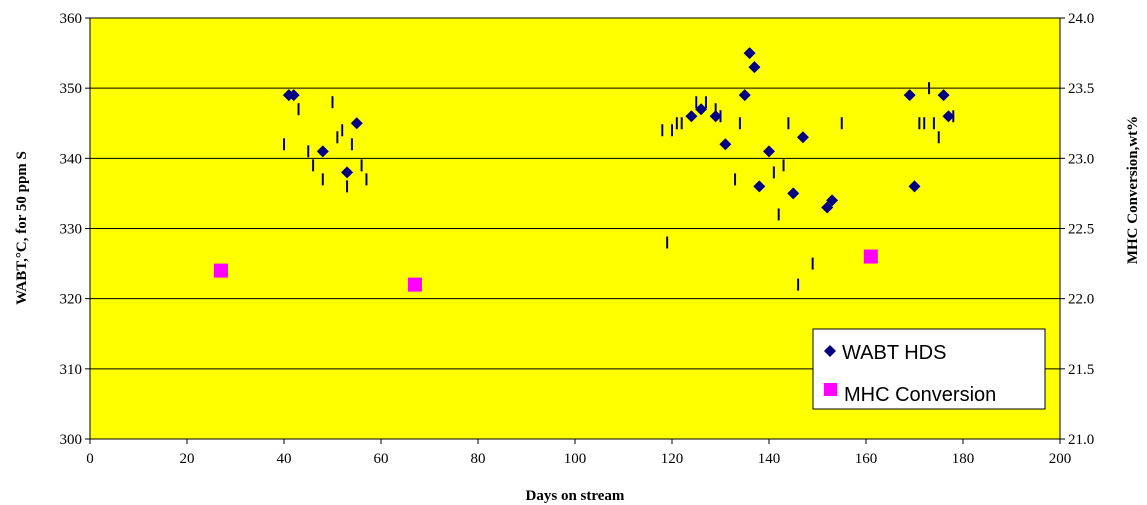 This screenshot has height=505, width=1147. What do you see at coordinates (381, 459) in the screenshot?
I see `x-tick-label: 60` at bounding box center [381, 459].